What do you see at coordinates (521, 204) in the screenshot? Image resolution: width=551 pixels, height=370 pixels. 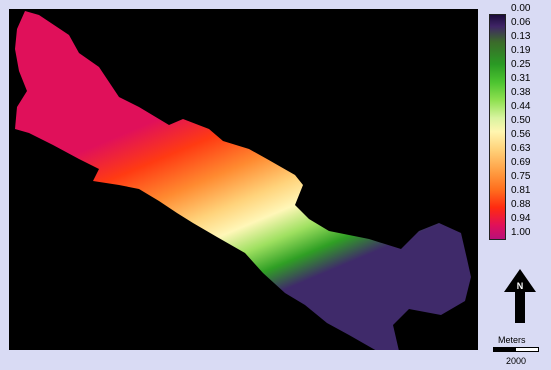 I see `legend-label: 0.88` at bounding box center [521, 204].